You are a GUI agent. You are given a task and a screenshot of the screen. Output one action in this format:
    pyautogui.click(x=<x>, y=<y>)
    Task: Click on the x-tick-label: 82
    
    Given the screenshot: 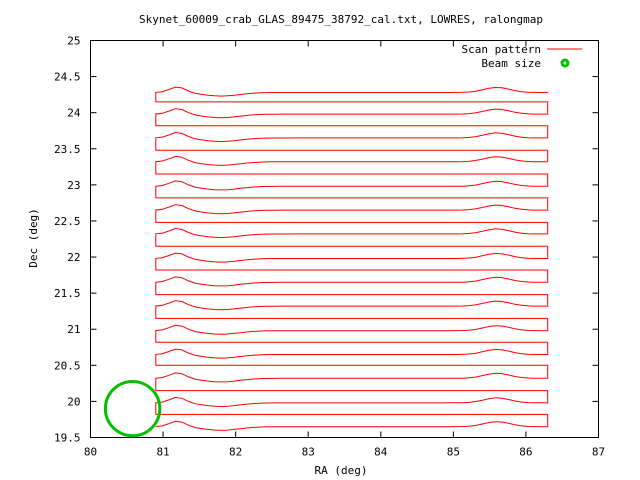 What is the action you would take?
    pyautogui.click(x=235, y=452)
    